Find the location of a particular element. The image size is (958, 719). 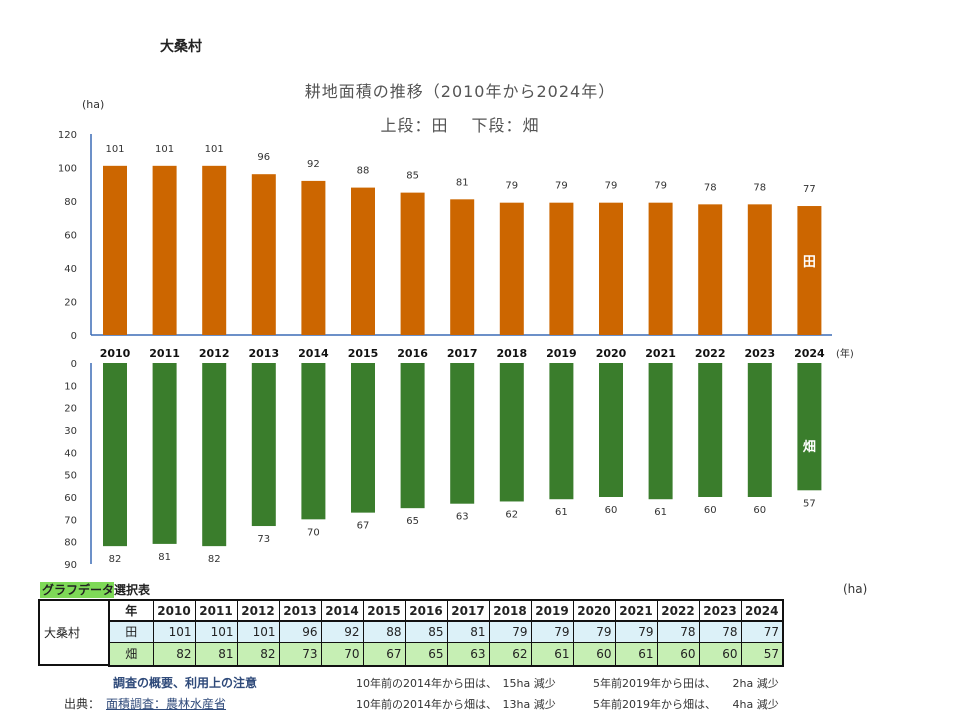

info-ta-10yr: 10年前の2014年から田は、 15ha 減少 is located at coordinates (456, 683).